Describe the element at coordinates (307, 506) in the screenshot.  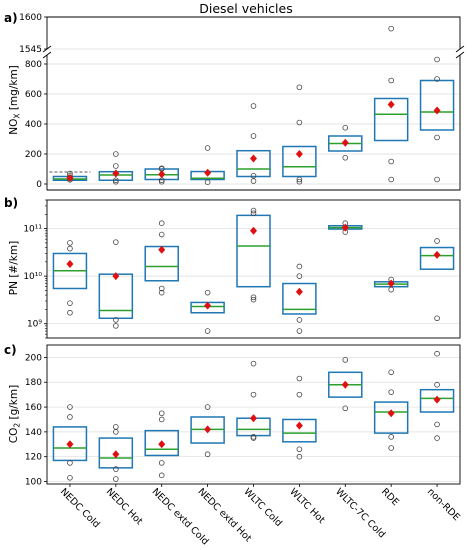
I see `category-label: WLTC Hot` at that location.